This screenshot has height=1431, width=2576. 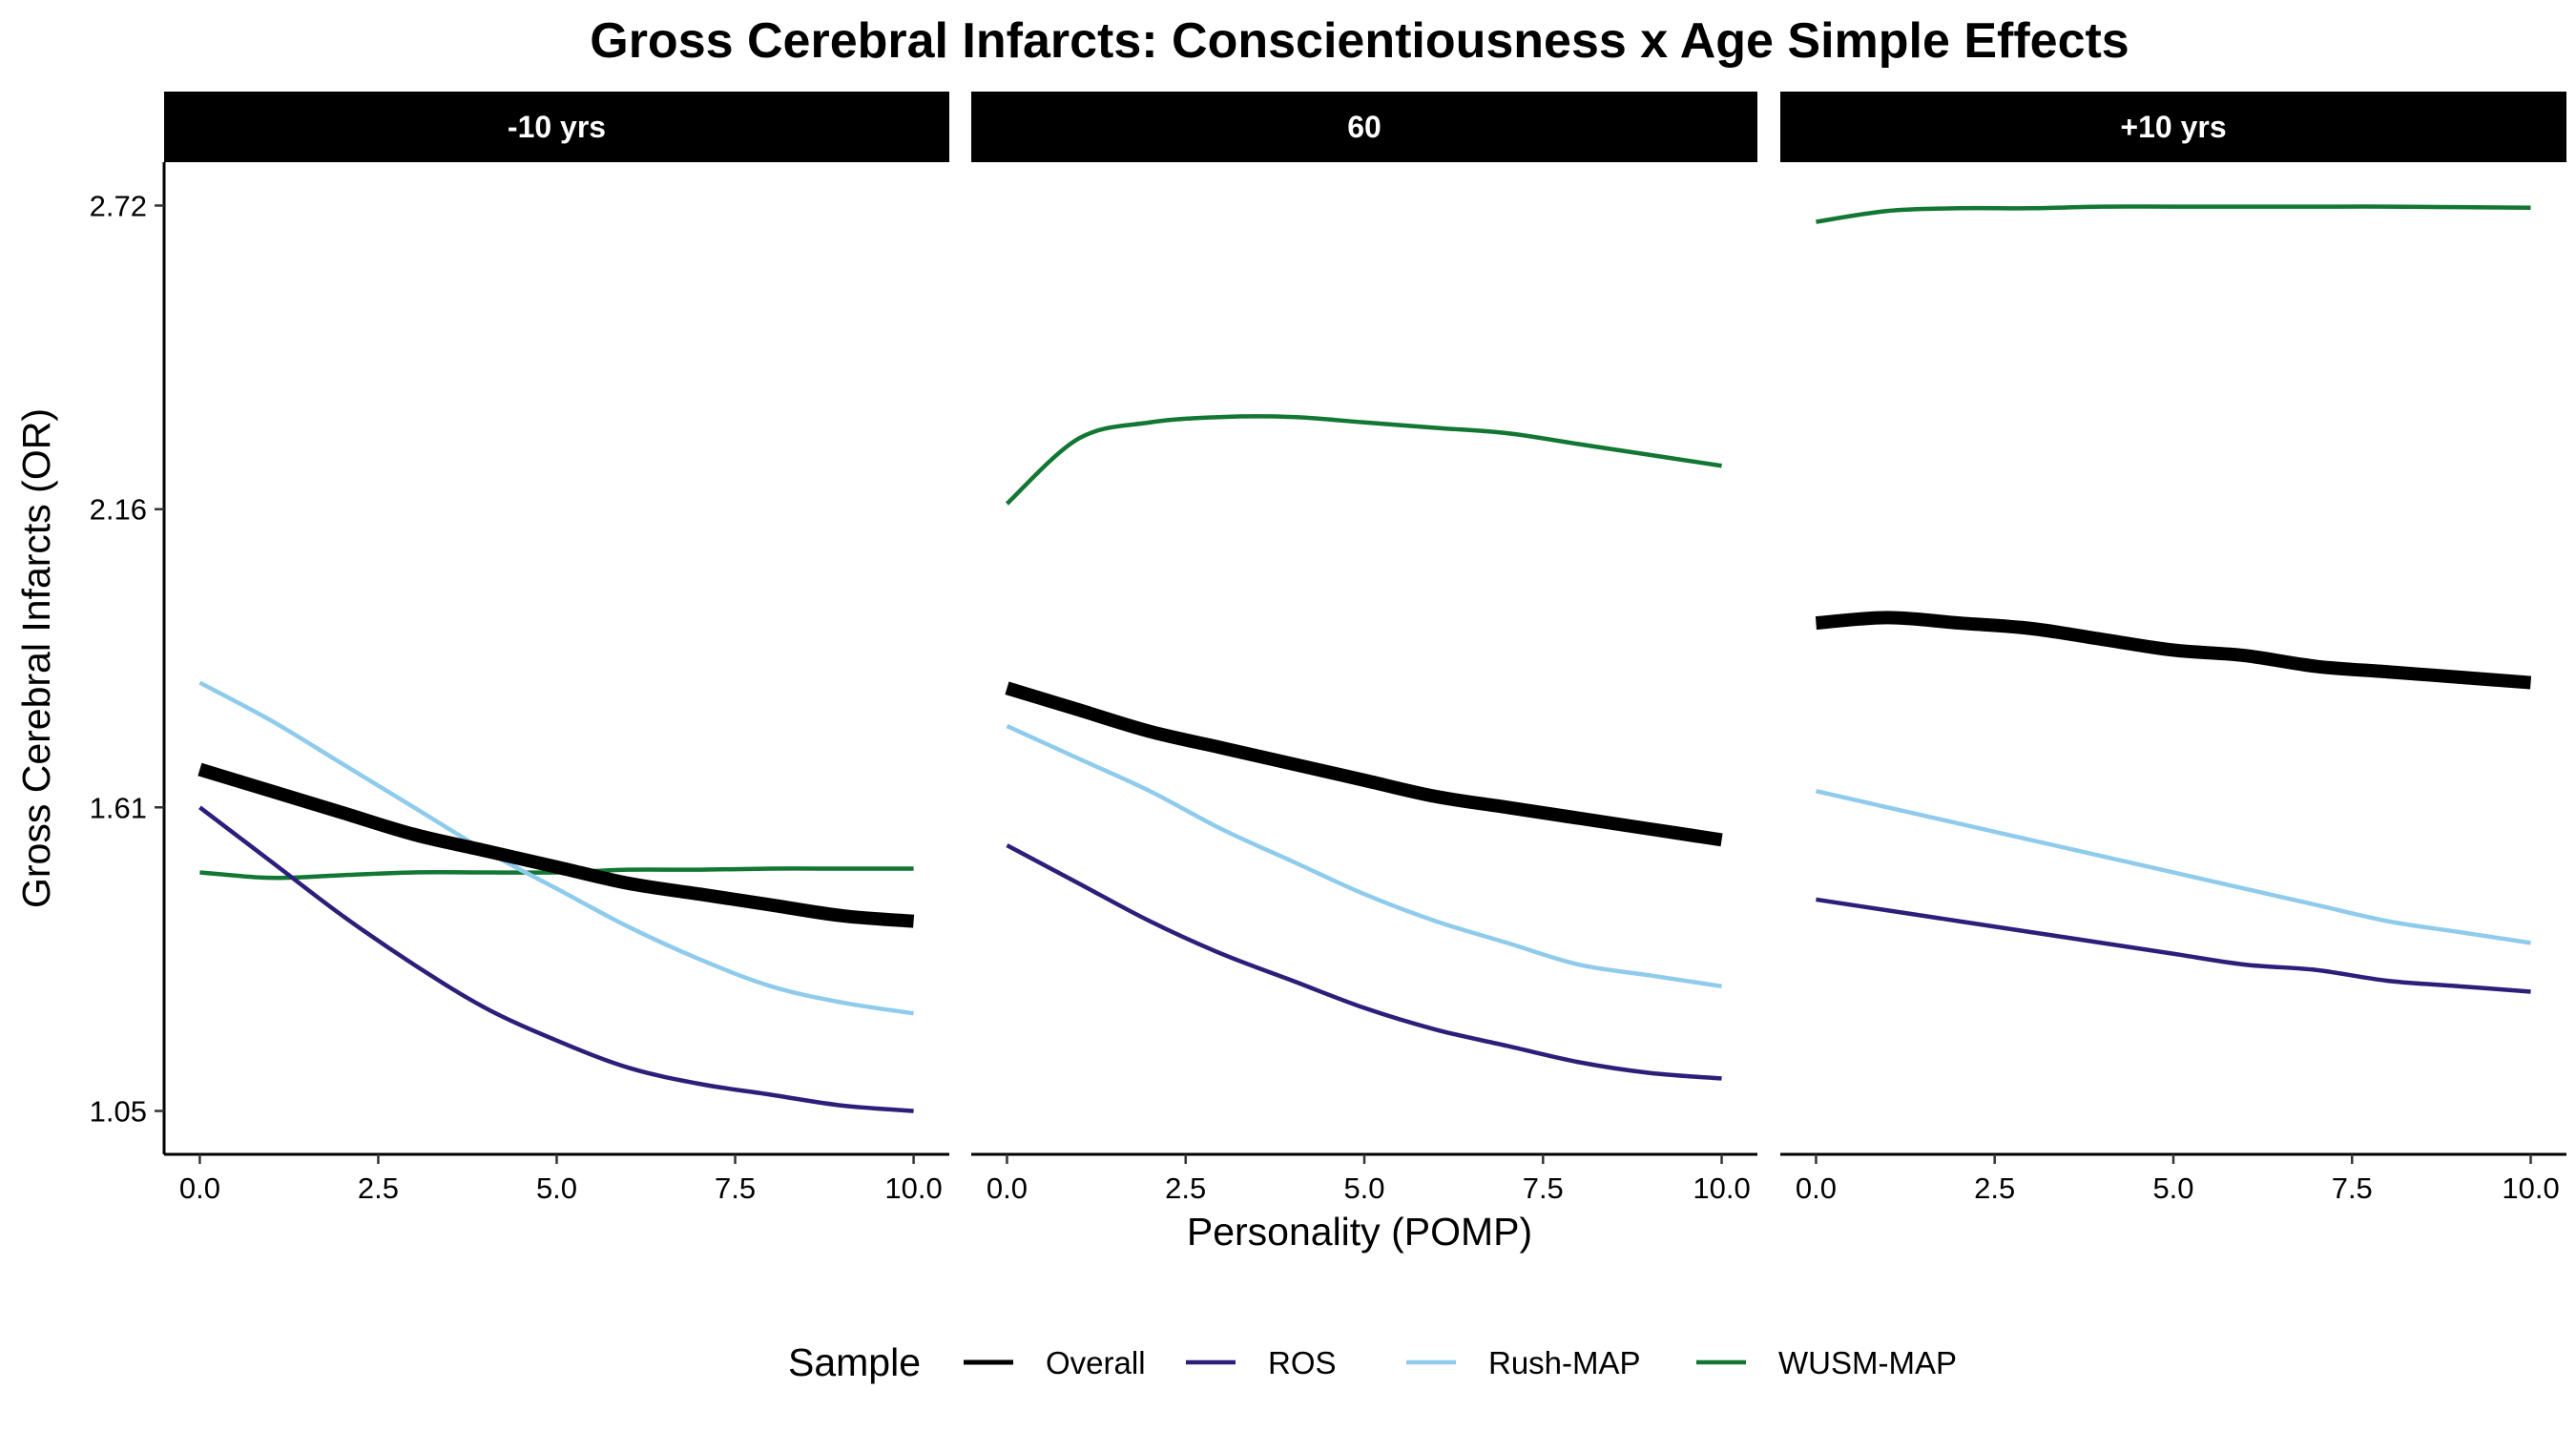 I want to click on legend-label: Rush-MAP, so click(x=1564, y=1362).